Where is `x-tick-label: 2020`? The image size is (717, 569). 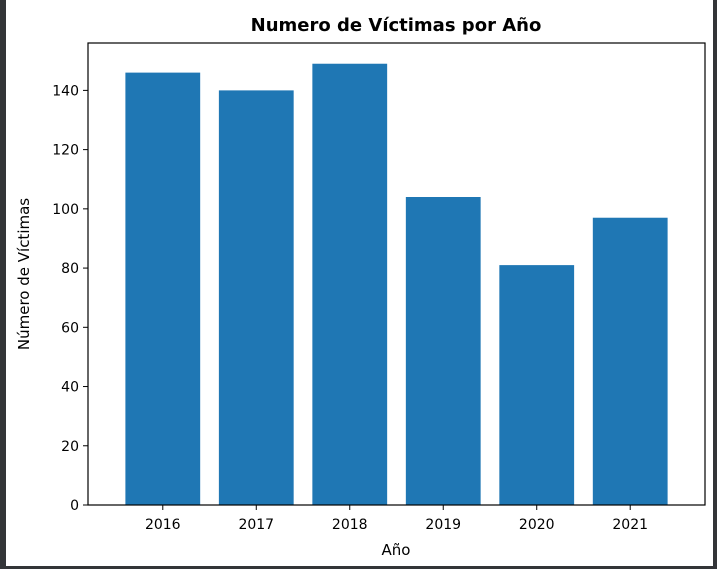
x-tick-label: 2020 is located at coordinates (537, 525).